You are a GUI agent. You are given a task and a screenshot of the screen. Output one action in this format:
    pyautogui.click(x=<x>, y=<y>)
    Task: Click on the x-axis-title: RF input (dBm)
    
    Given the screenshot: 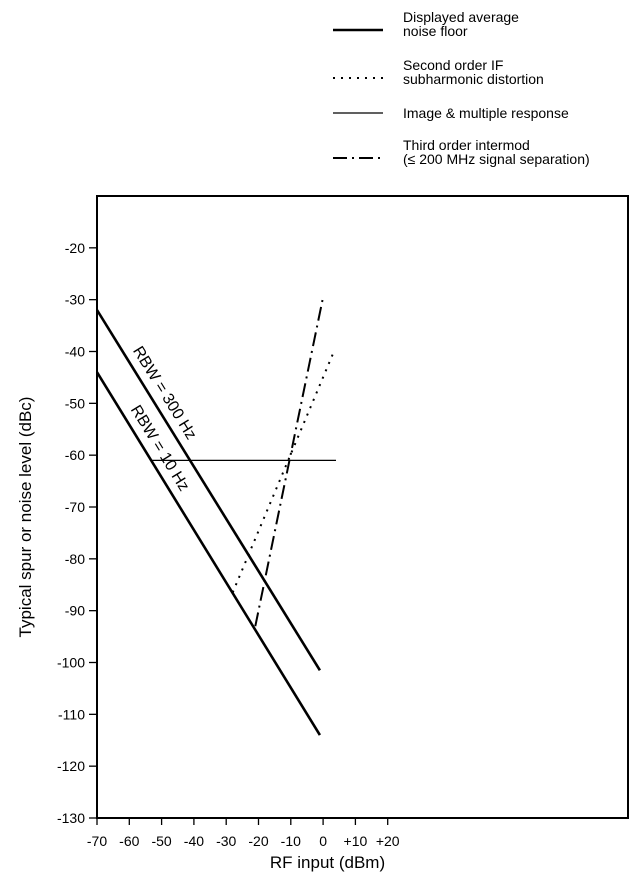 What is the action you would take?
    pyautogui.click(x=327, y=862)
    